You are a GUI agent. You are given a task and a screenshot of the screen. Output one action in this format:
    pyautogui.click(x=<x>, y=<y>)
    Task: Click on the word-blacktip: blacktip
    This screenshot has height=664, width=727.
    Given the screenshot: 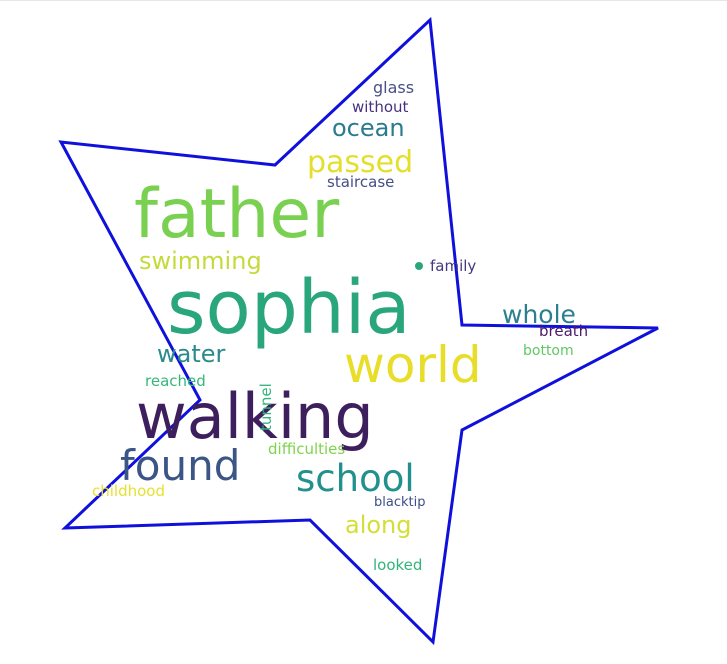 What is the action you would take?
    pyautogui.click(x=399, y=502)
    